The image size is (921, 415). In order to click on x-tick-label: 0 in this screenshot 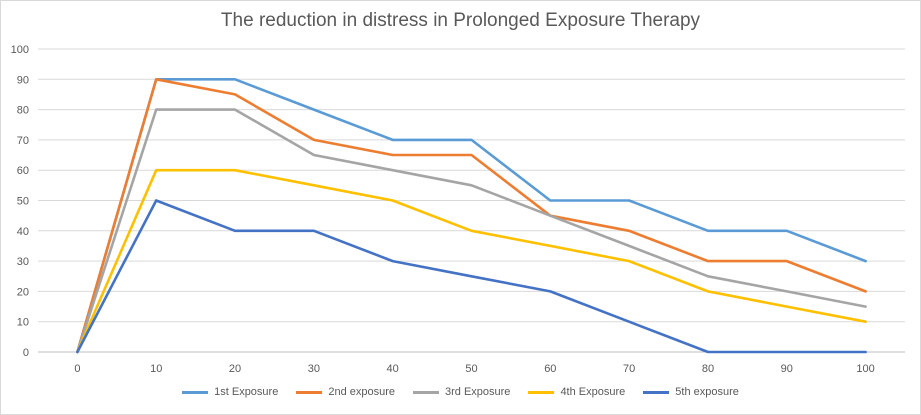, I will do `click(77, 369)`.